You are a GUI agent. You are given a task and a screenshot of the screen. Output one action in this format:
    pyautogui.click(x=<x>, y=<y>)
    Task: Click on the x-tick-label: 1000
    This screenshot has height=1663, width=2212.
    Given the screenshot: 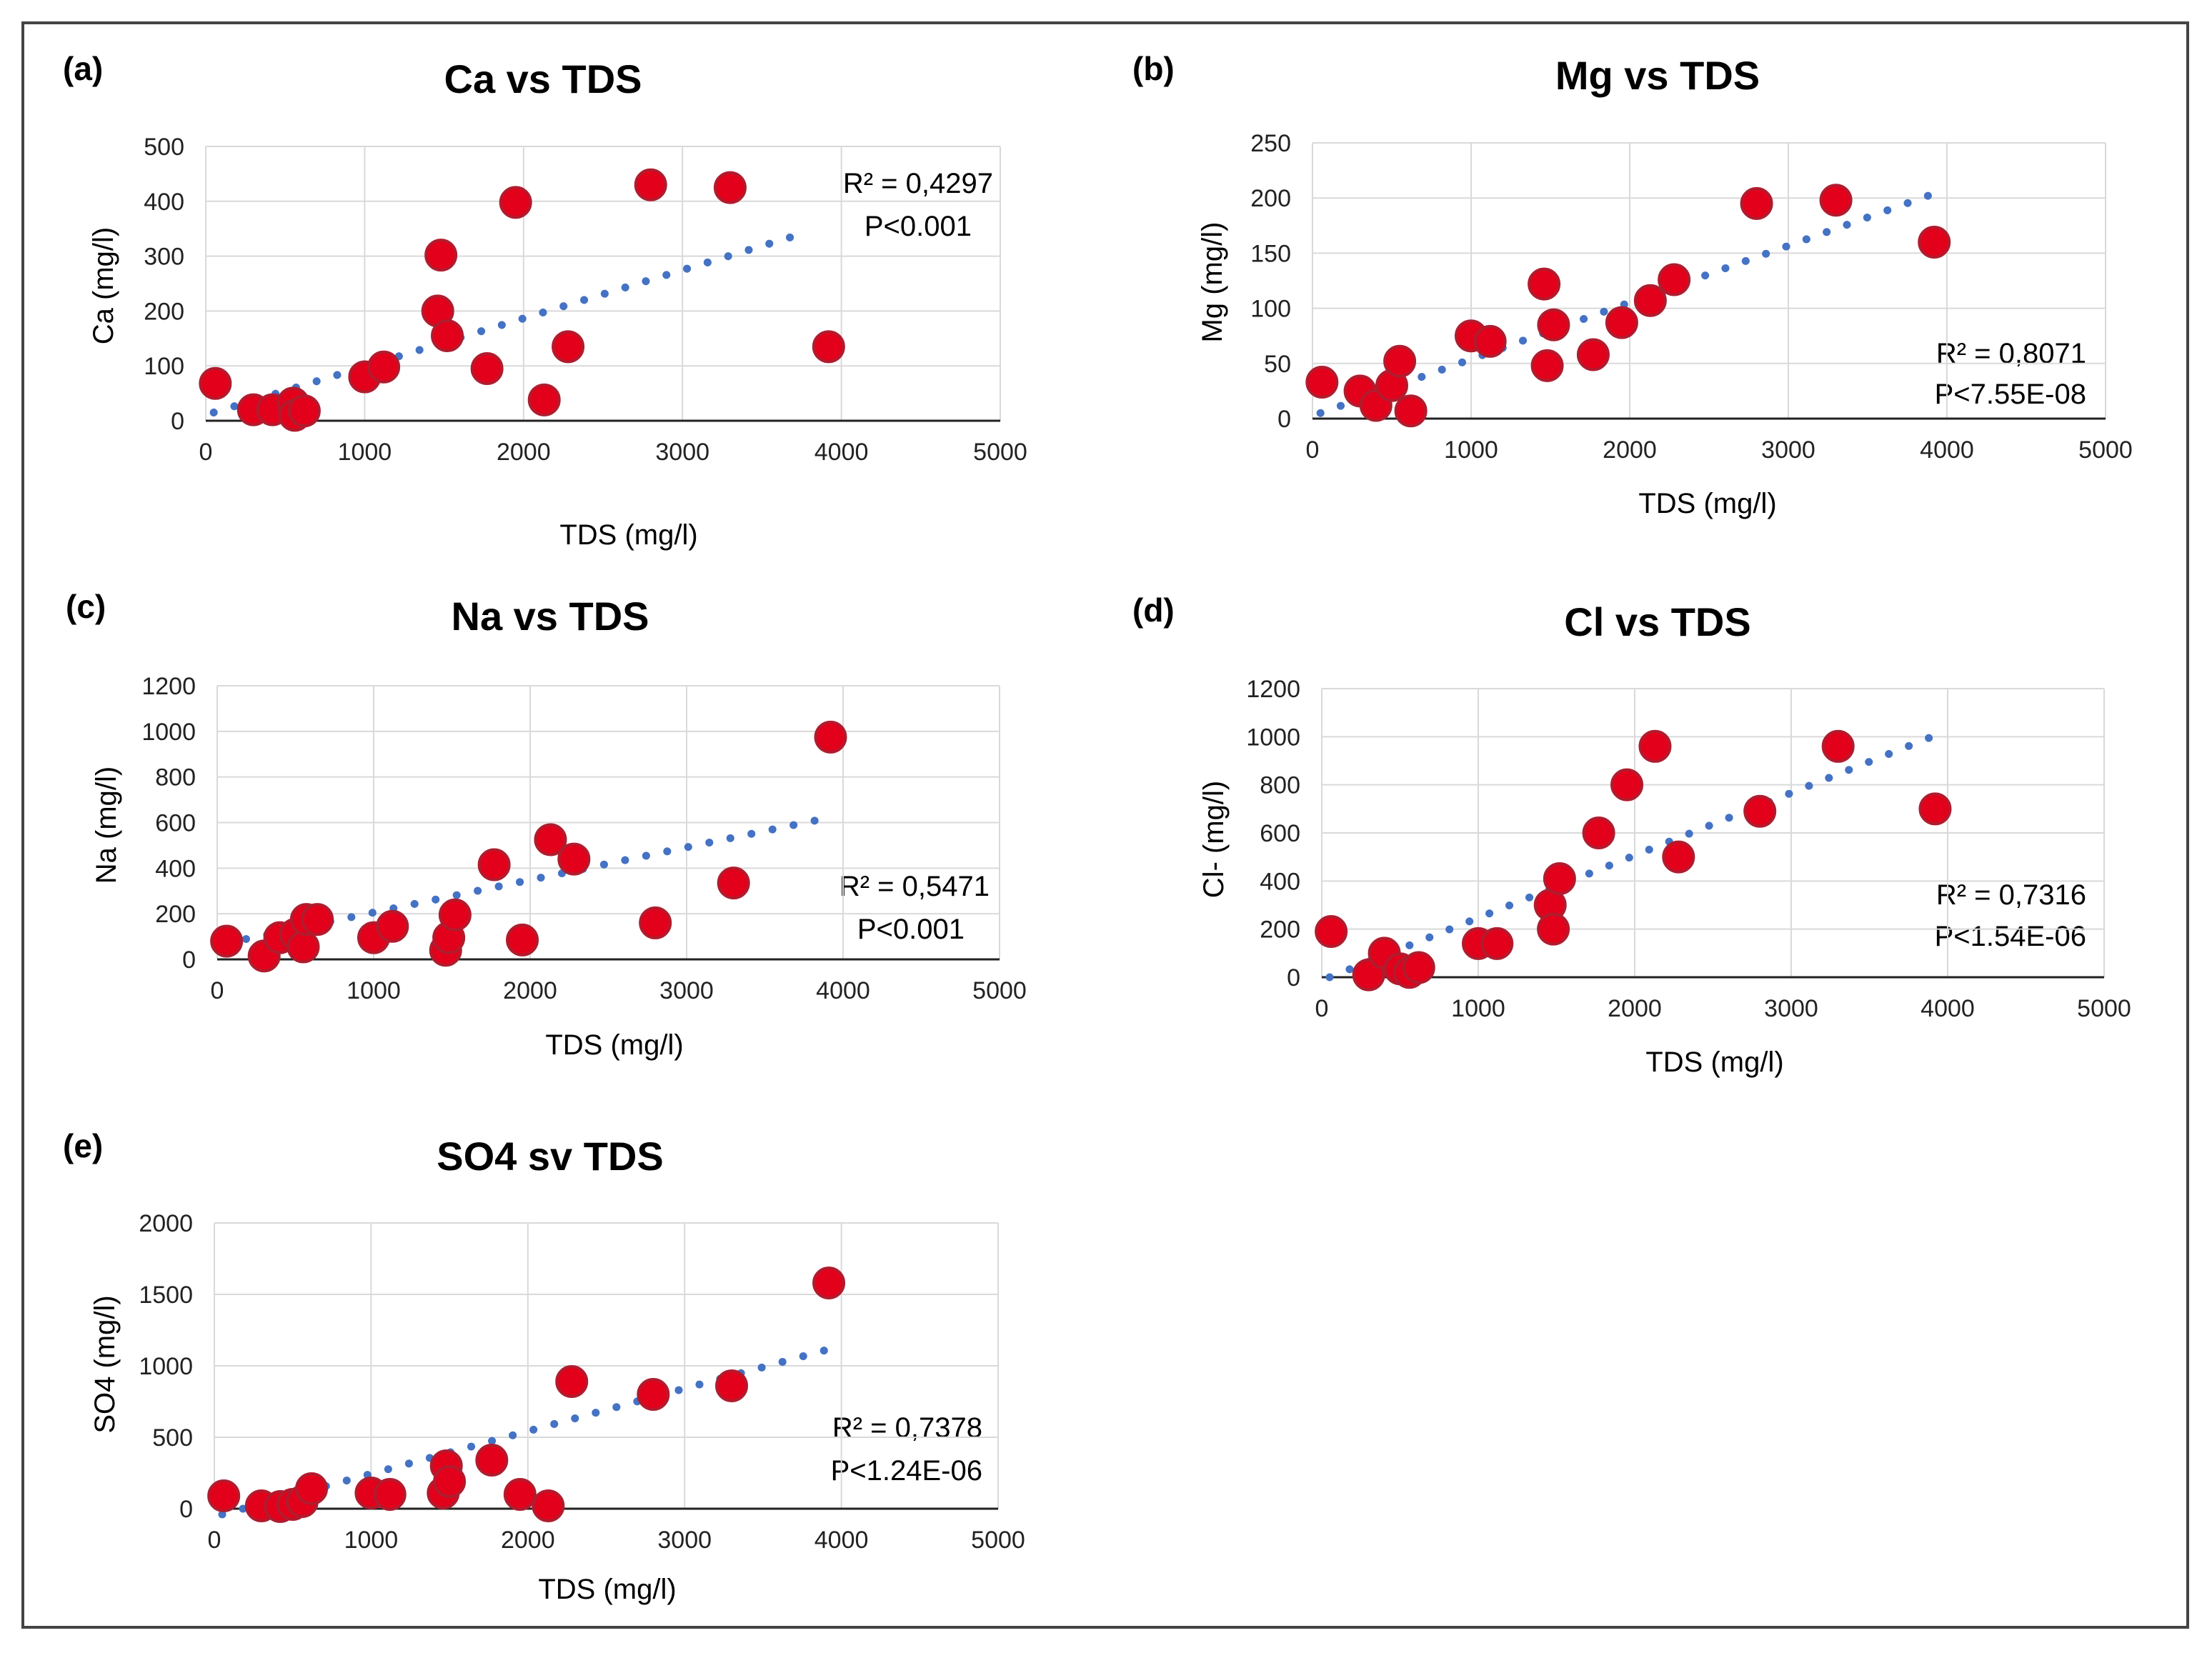 What is the action you would take?
    pyautogui.click(x=365, y=452)
    